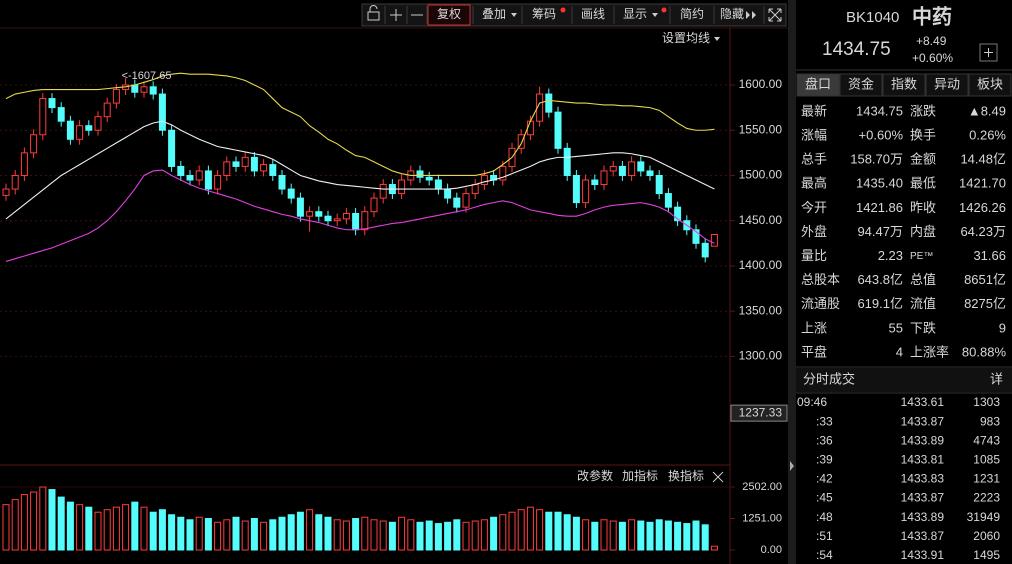 This screenshot has width=1012, height=564. I want to click on button-jianyue: 简约, so click(692, 13).